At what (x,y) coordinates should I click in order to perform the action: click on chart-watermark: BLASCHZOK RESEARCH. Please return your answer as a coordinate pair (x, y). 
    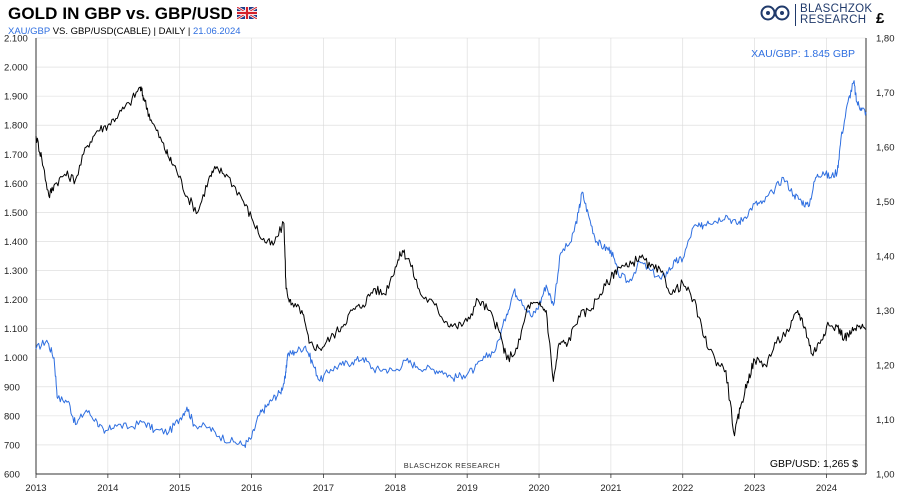
    Looking at the image, I should click on (452, 465).